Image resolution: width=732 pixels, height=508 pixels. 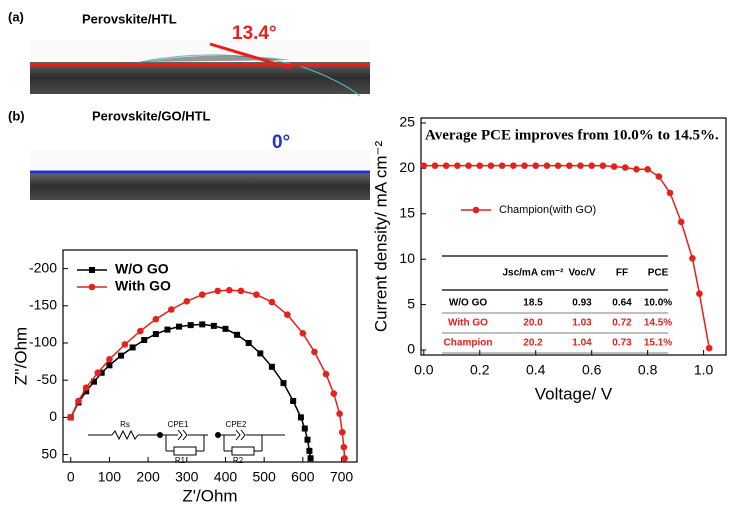 I want to click on table-header: PCE, so click(x=658, y=273).